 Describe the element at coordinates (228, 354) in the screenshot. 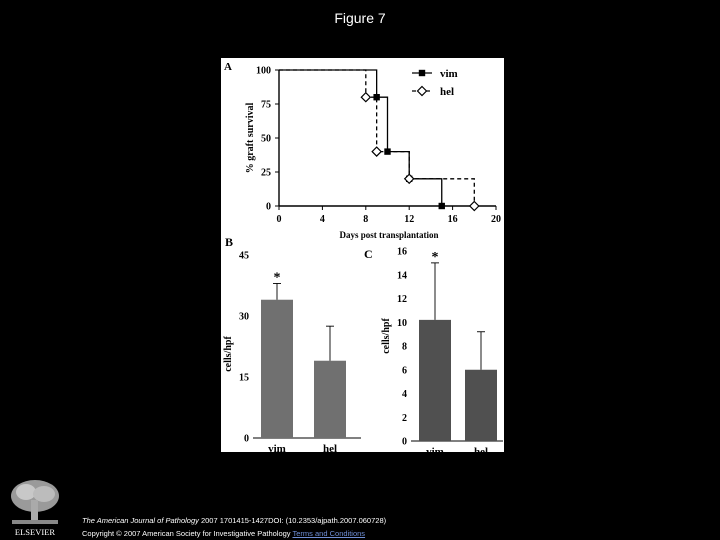

I see `y-axis-label-b: cells/hpf` at that location.